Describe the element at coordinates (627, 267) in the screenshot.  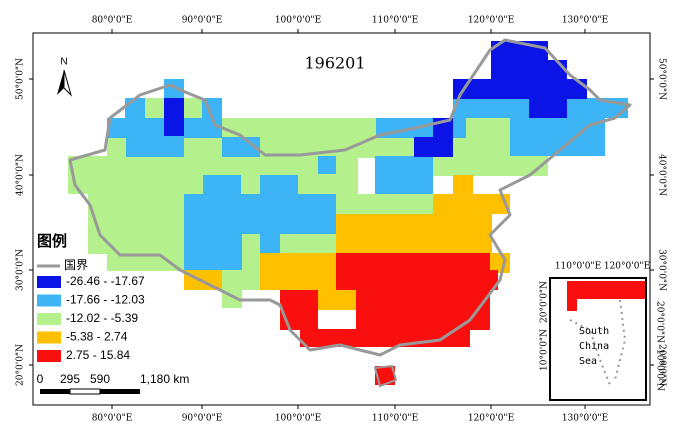
I see `inset-lon-tick: 120°0'0"E` at that location.